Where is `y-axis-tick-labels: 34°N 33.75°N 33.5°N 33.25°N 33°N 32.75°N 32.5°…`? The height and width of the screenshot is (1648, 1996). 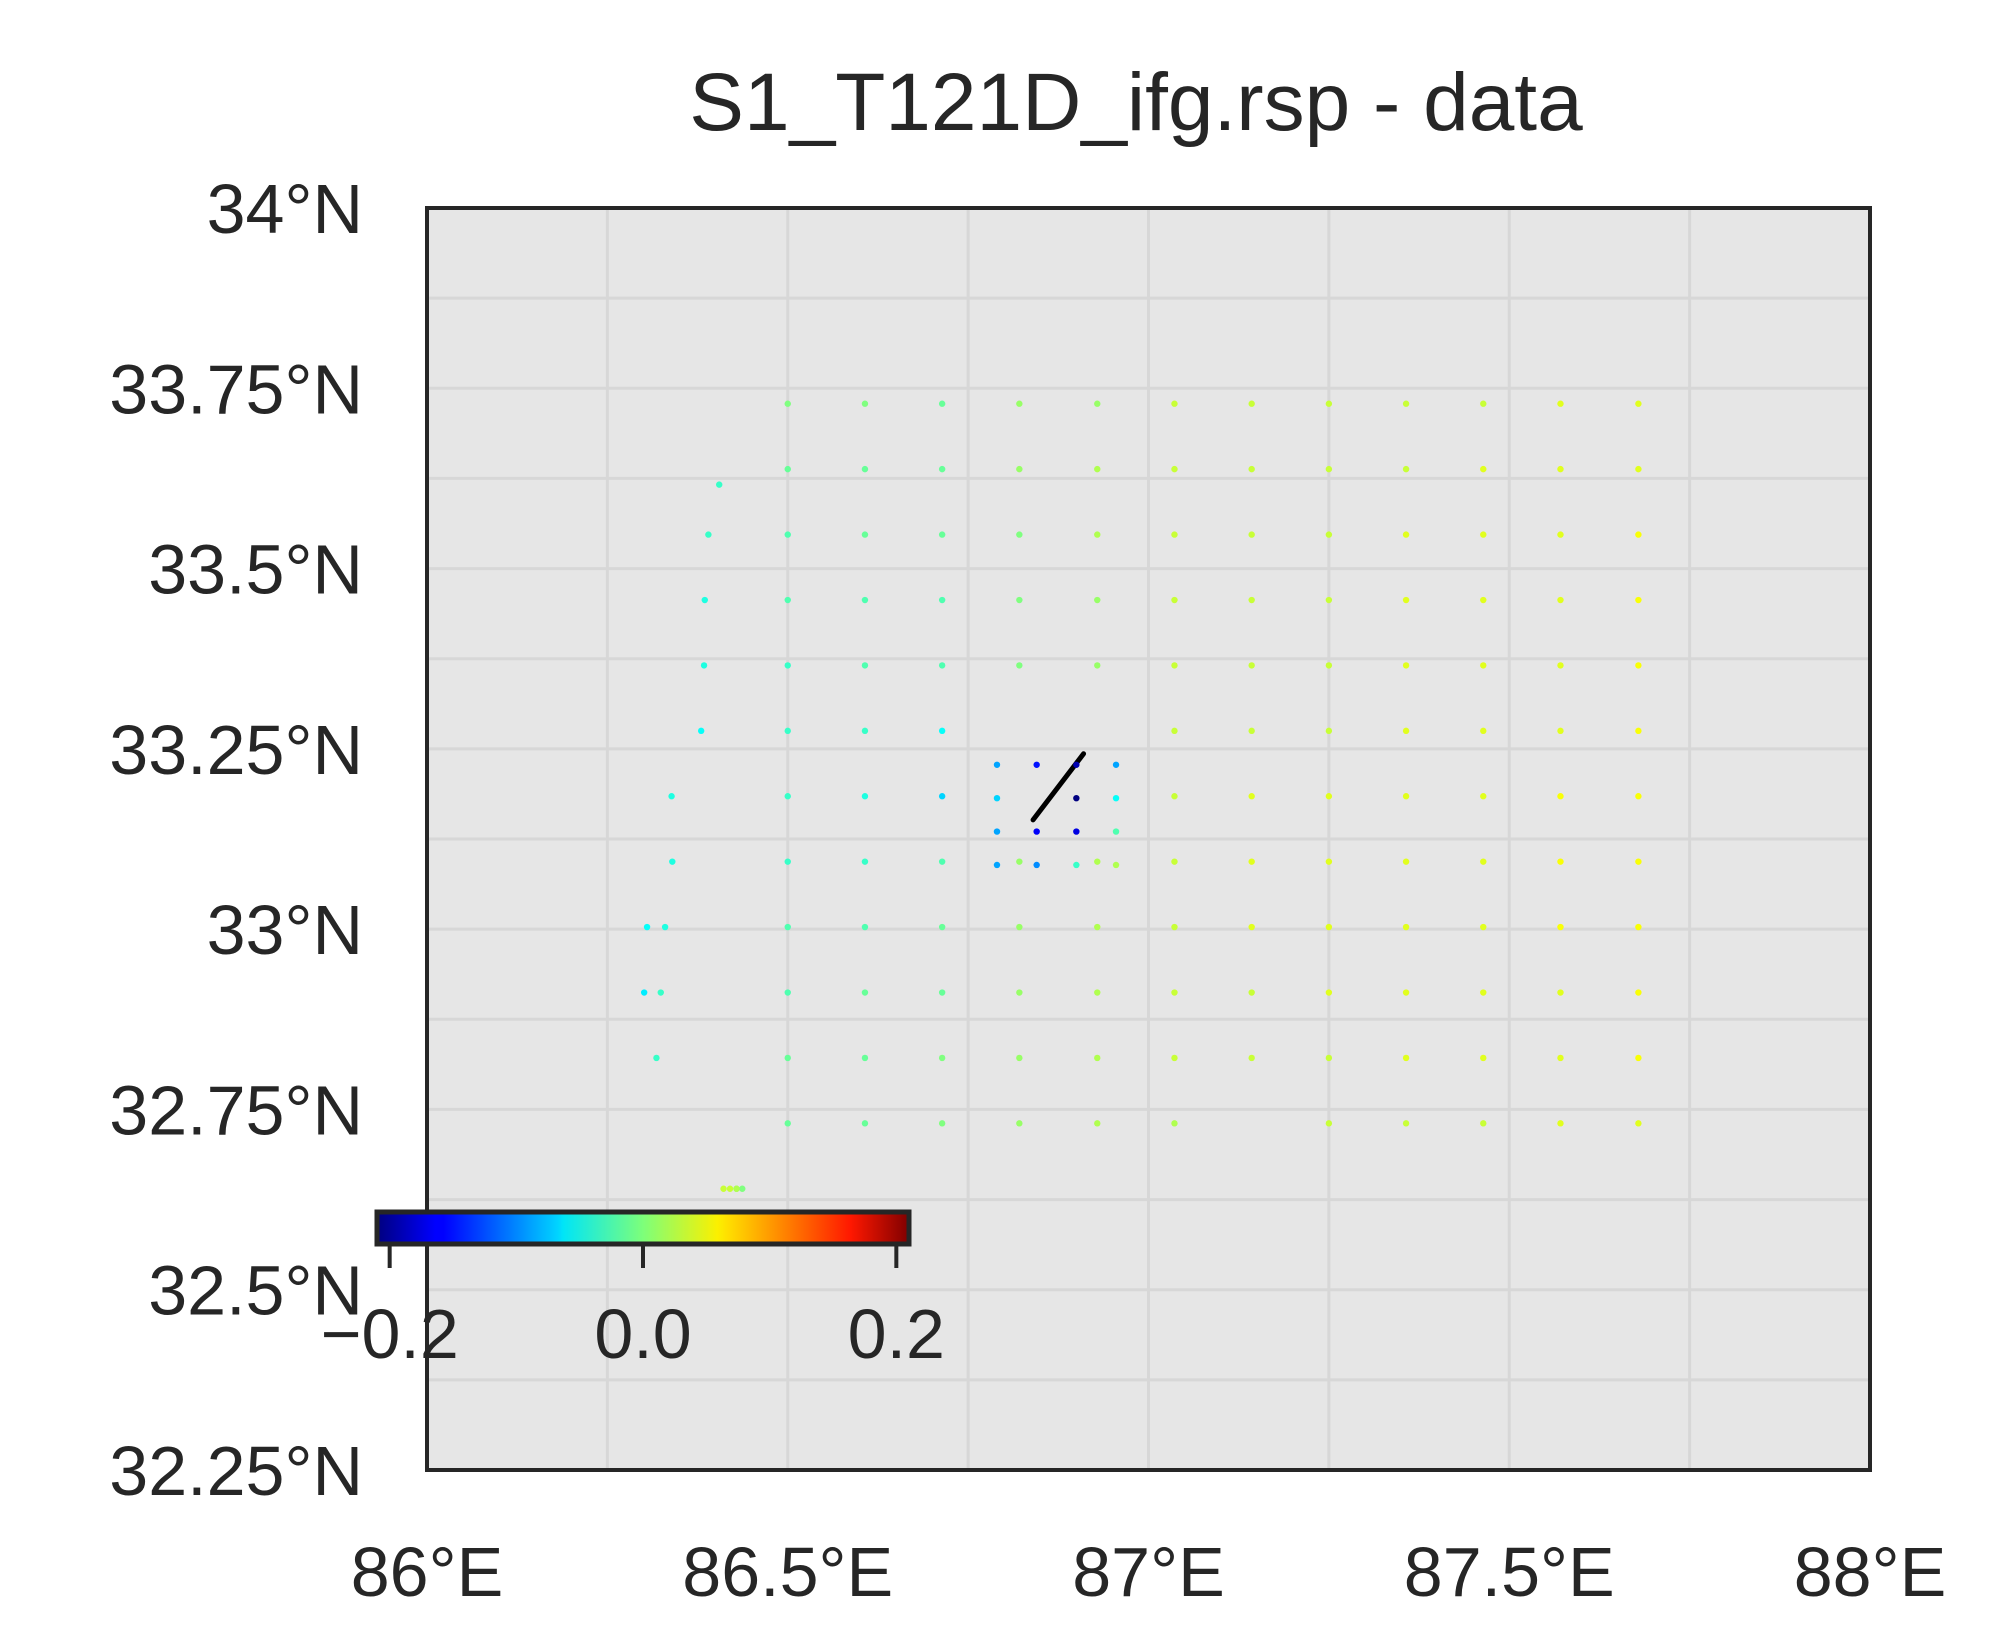 y-axis-tick-labels: 34°N 33.75°N 33.5°N 33.25°N 33°N 32.75°N 32.5°… is located at coordinates (236, 840).